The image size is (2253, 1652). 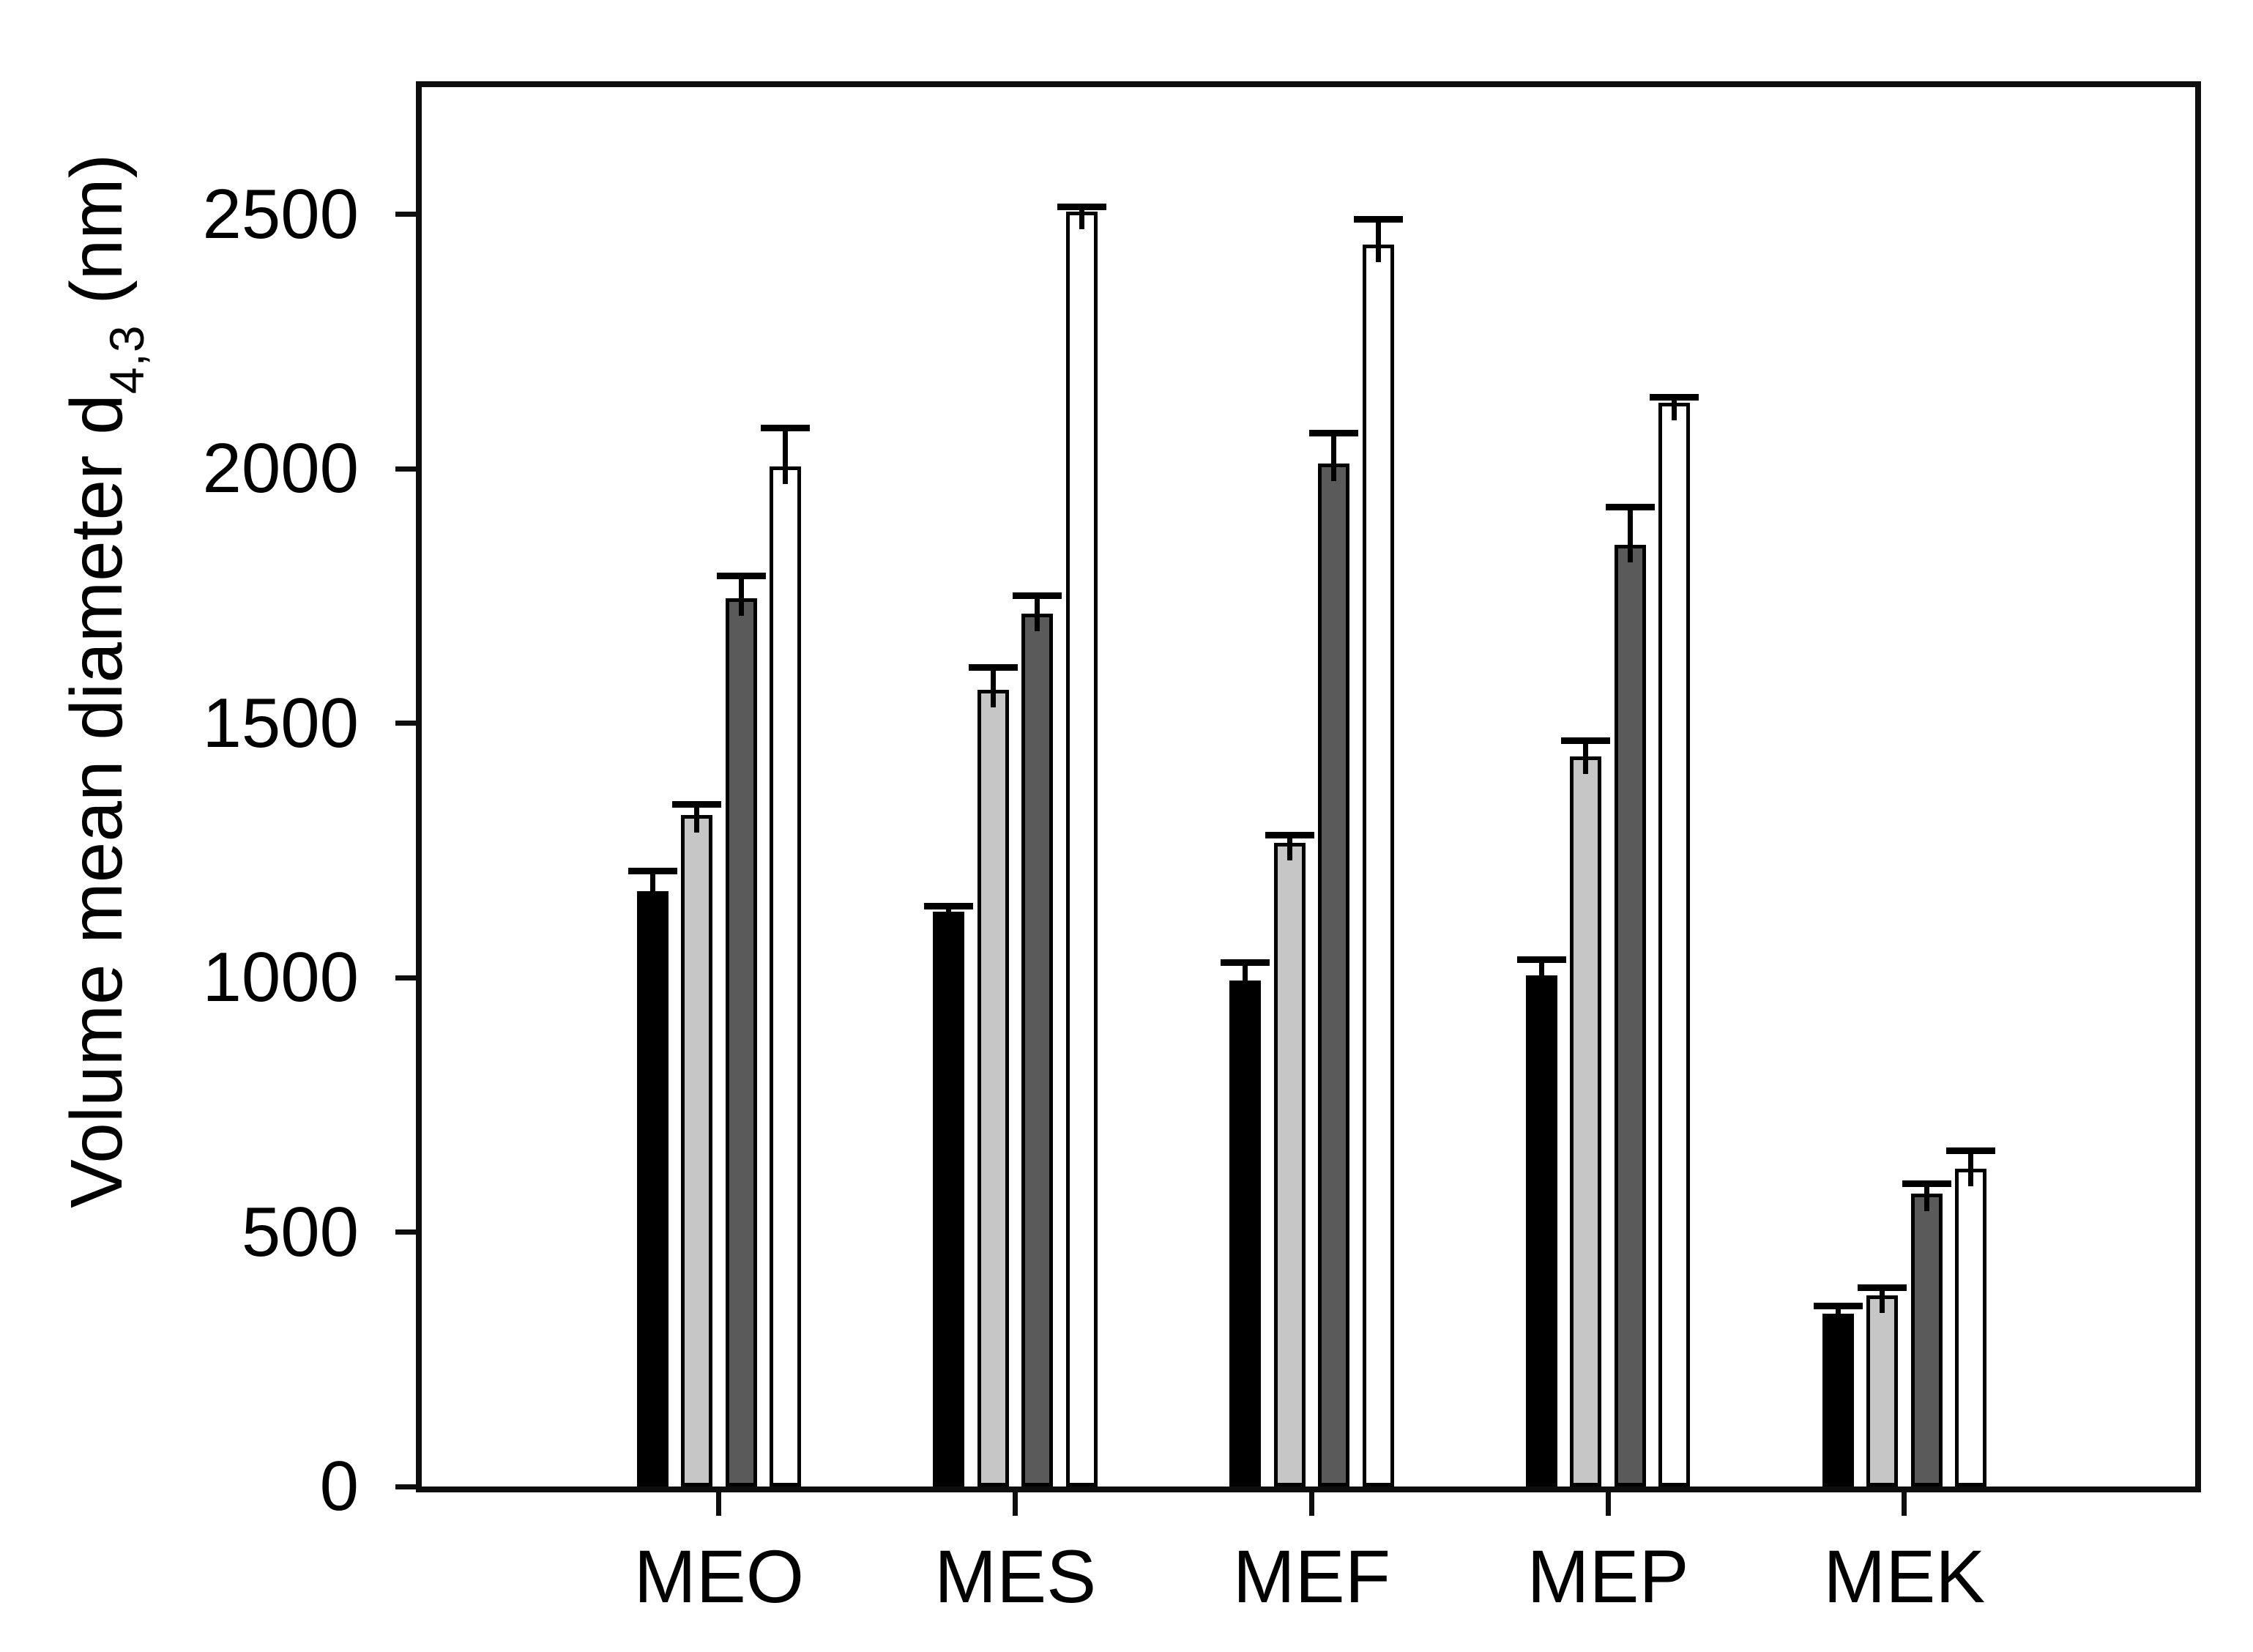 I want to click on error-cap-MEK-black, so click(x=1838, y=1306).